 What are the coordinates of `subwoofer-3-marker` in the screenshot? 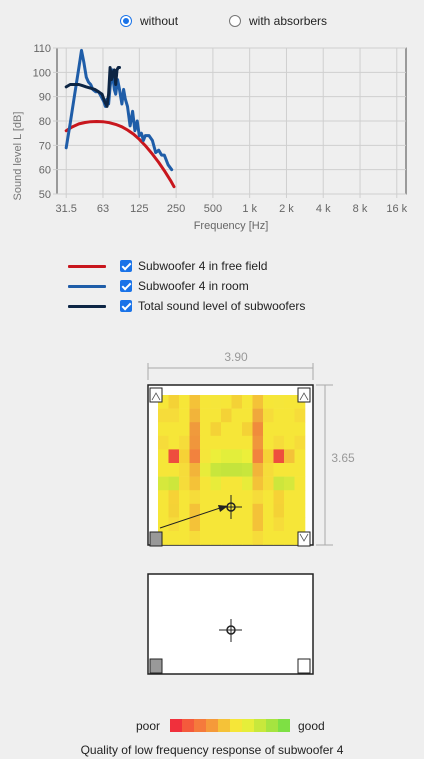 It's located at (304, 539).